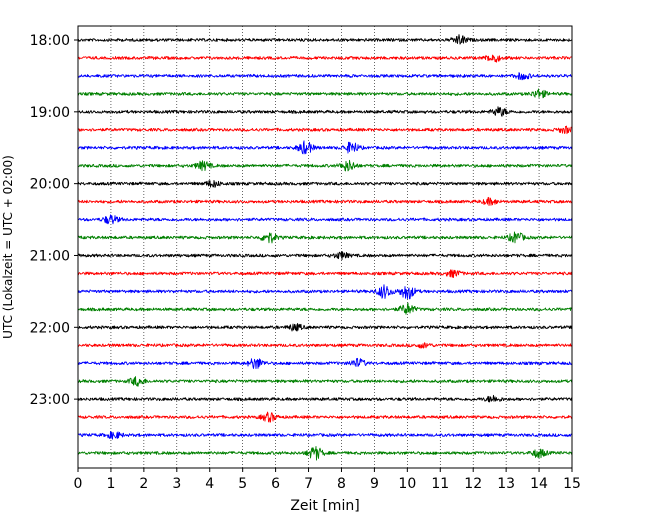 The width and height of the screenshot is (650, 520). I want to click on x-tick-label: 10, so click(407, 484).